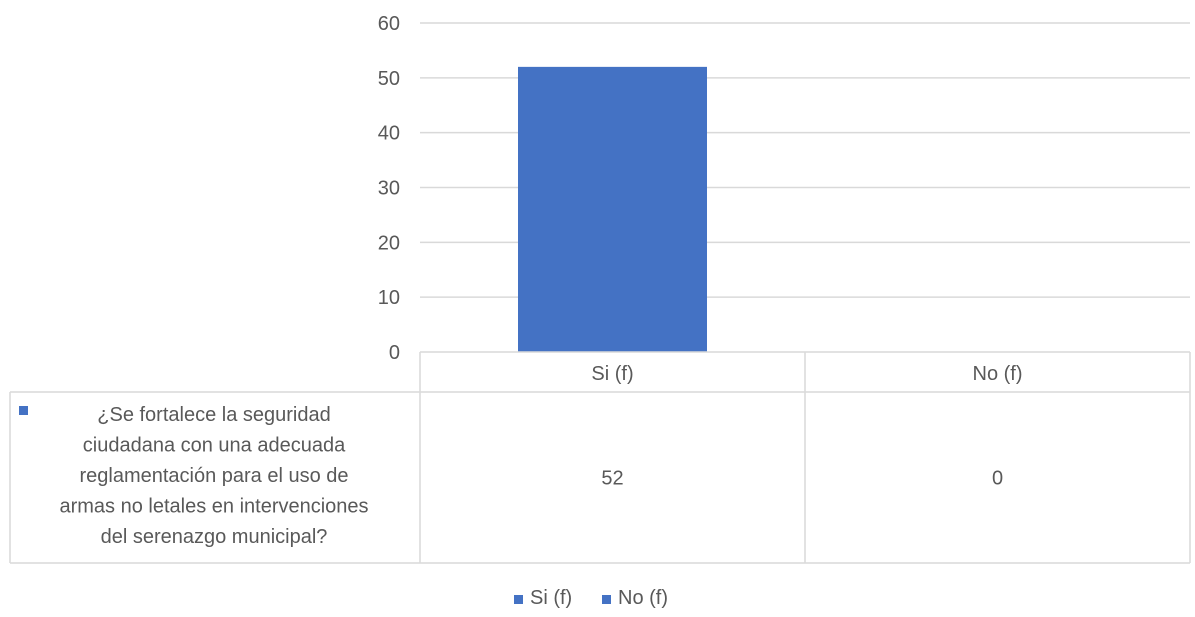  What do you see at coordinates (551, 598) in the screenshot?
I see `legend-label: Si (f)` at bounding box center [551, 598].